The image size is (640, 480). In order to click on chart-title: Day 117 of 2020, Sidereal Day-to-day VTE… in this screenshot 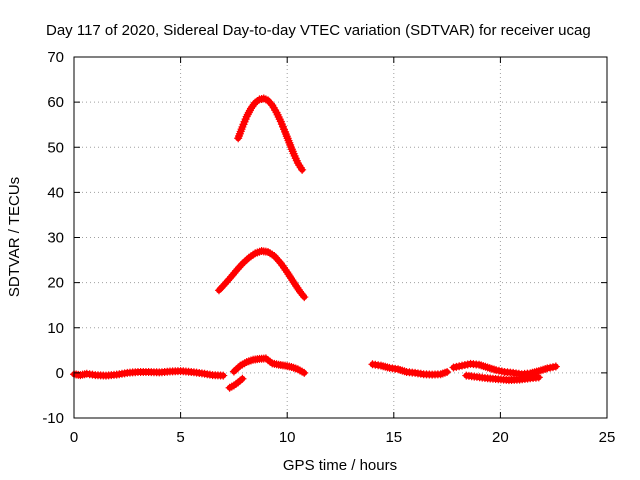, I will do `click(318, 30)`.